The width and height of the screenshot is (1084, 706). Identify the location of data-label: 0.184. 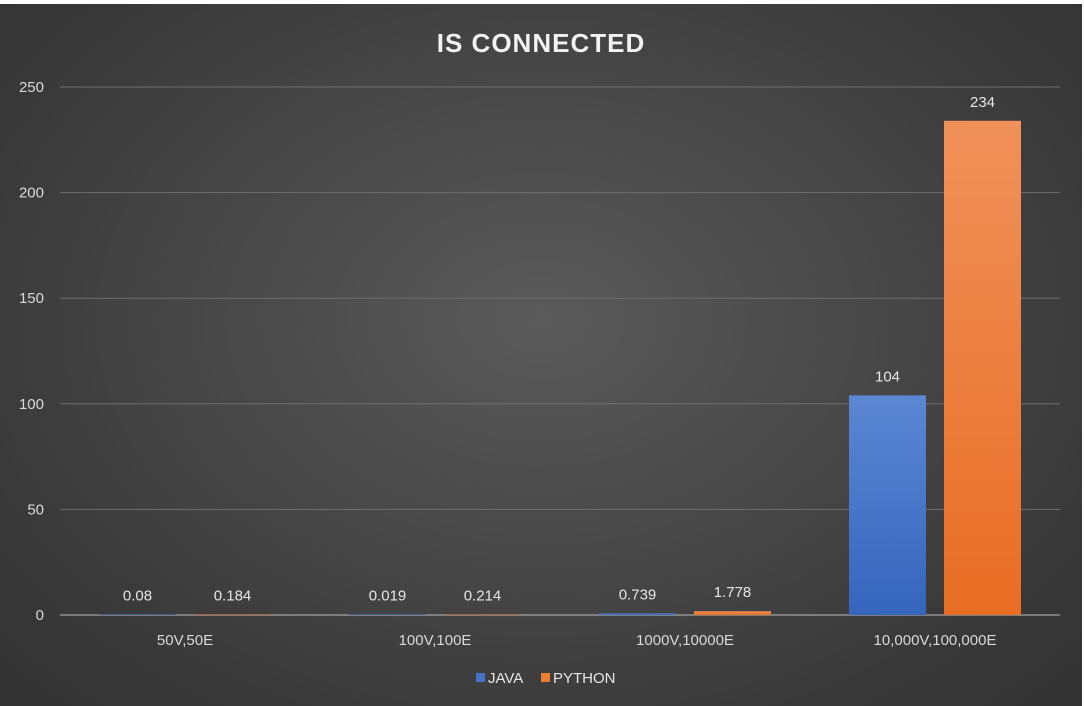
(233, 595).